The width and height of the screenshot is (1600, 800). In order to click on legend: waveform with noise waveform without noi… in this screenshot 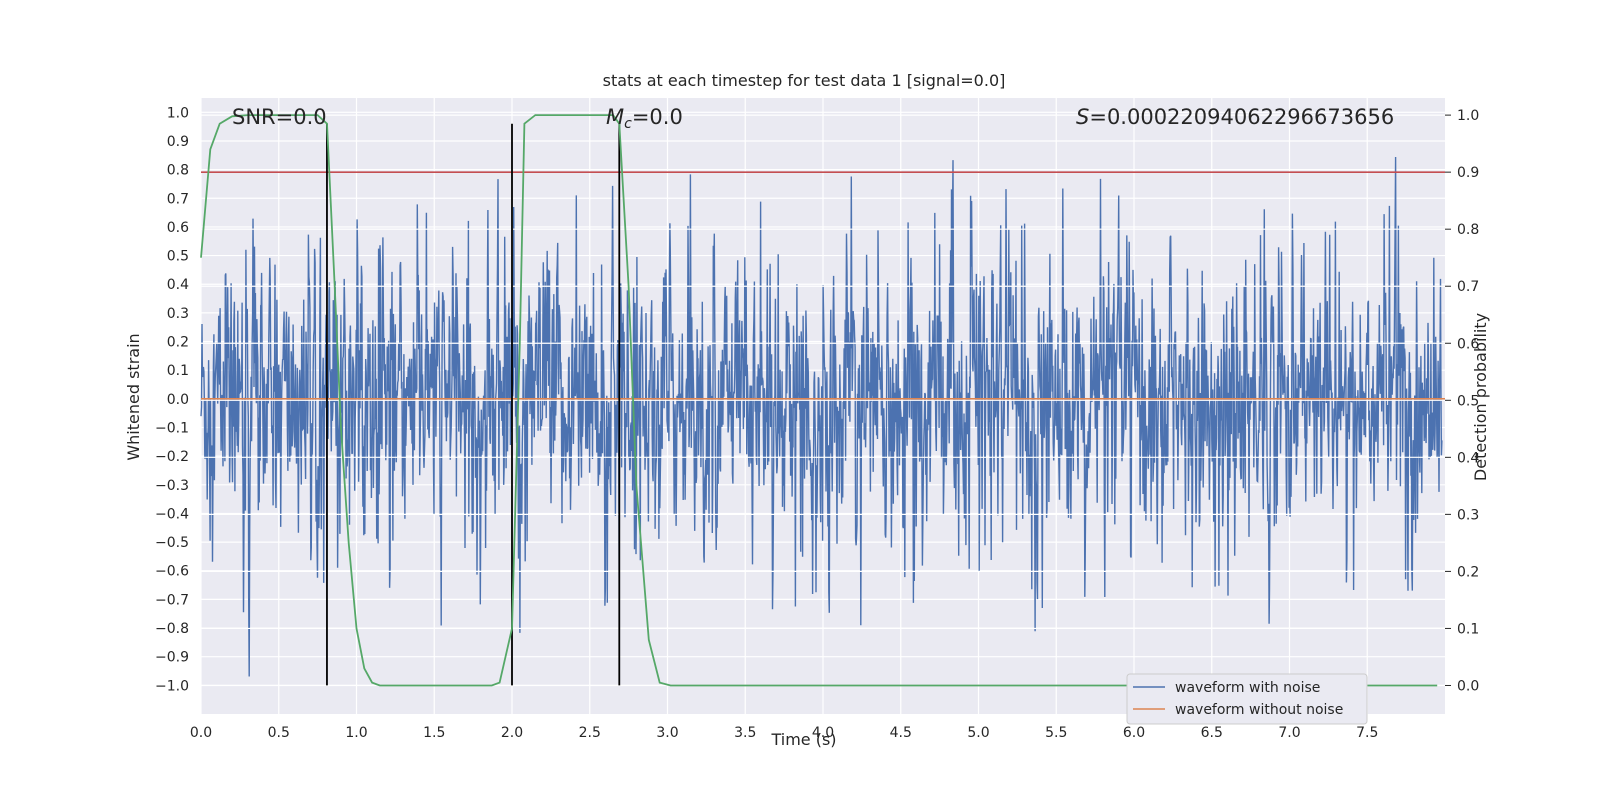, I will do `click(1247, 699)`.